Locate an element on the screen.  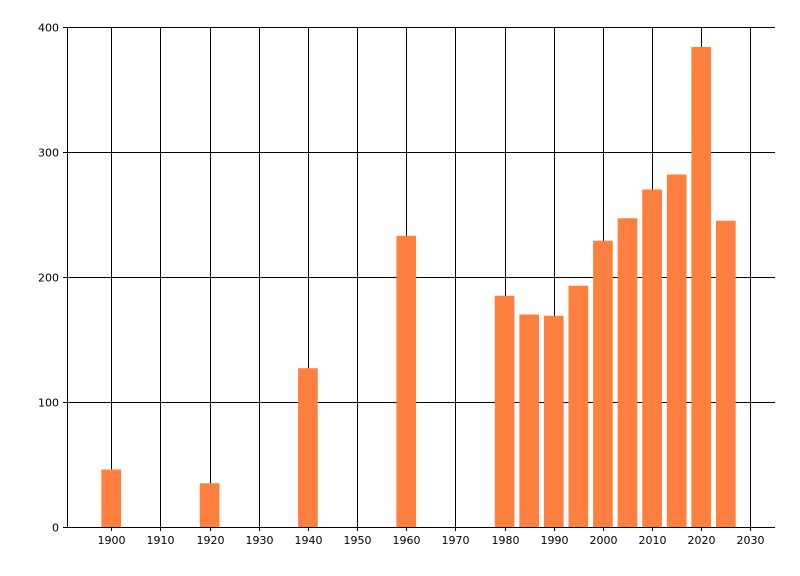
x-tick-label-1940: 1940 is located at coordinates (309, 540).